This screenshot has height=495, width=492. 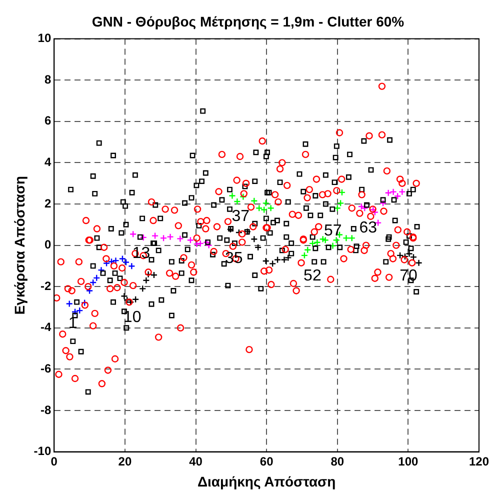 I want to click on annotation: 70, so click(x=409, y=275).